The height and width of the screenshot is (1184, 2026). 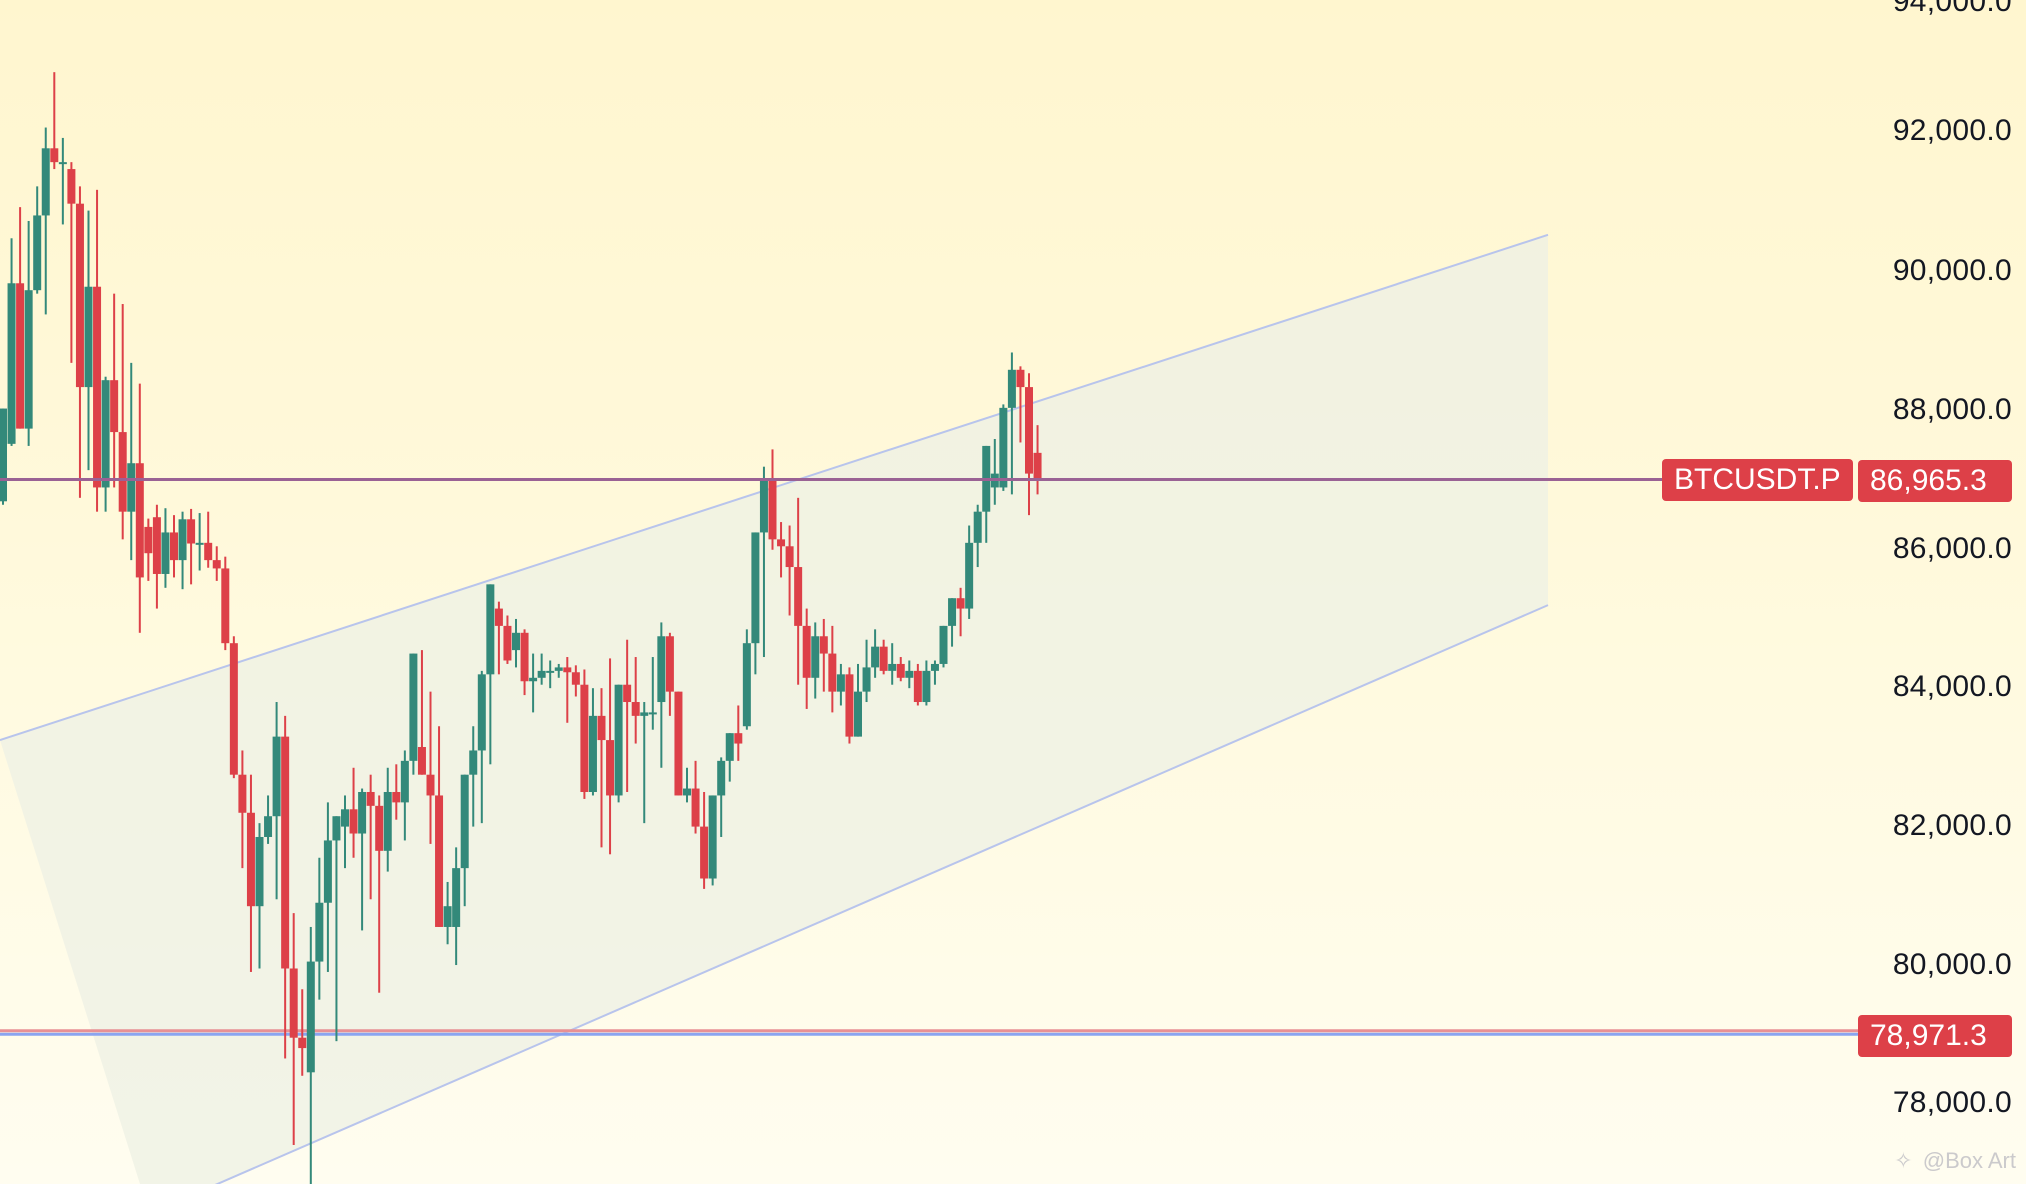 I want to click on price-axis-tick: 84,000.0, so click(x=1952, y=686).